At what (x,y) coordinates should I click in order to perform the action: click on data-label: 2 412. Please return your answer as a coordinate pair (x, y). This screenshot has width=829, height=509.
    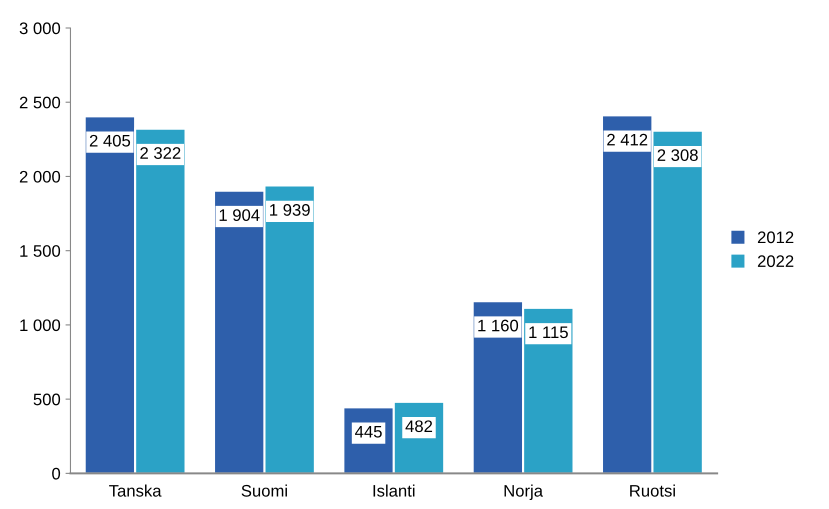
    Looking at the image, I should click on (627, 140).